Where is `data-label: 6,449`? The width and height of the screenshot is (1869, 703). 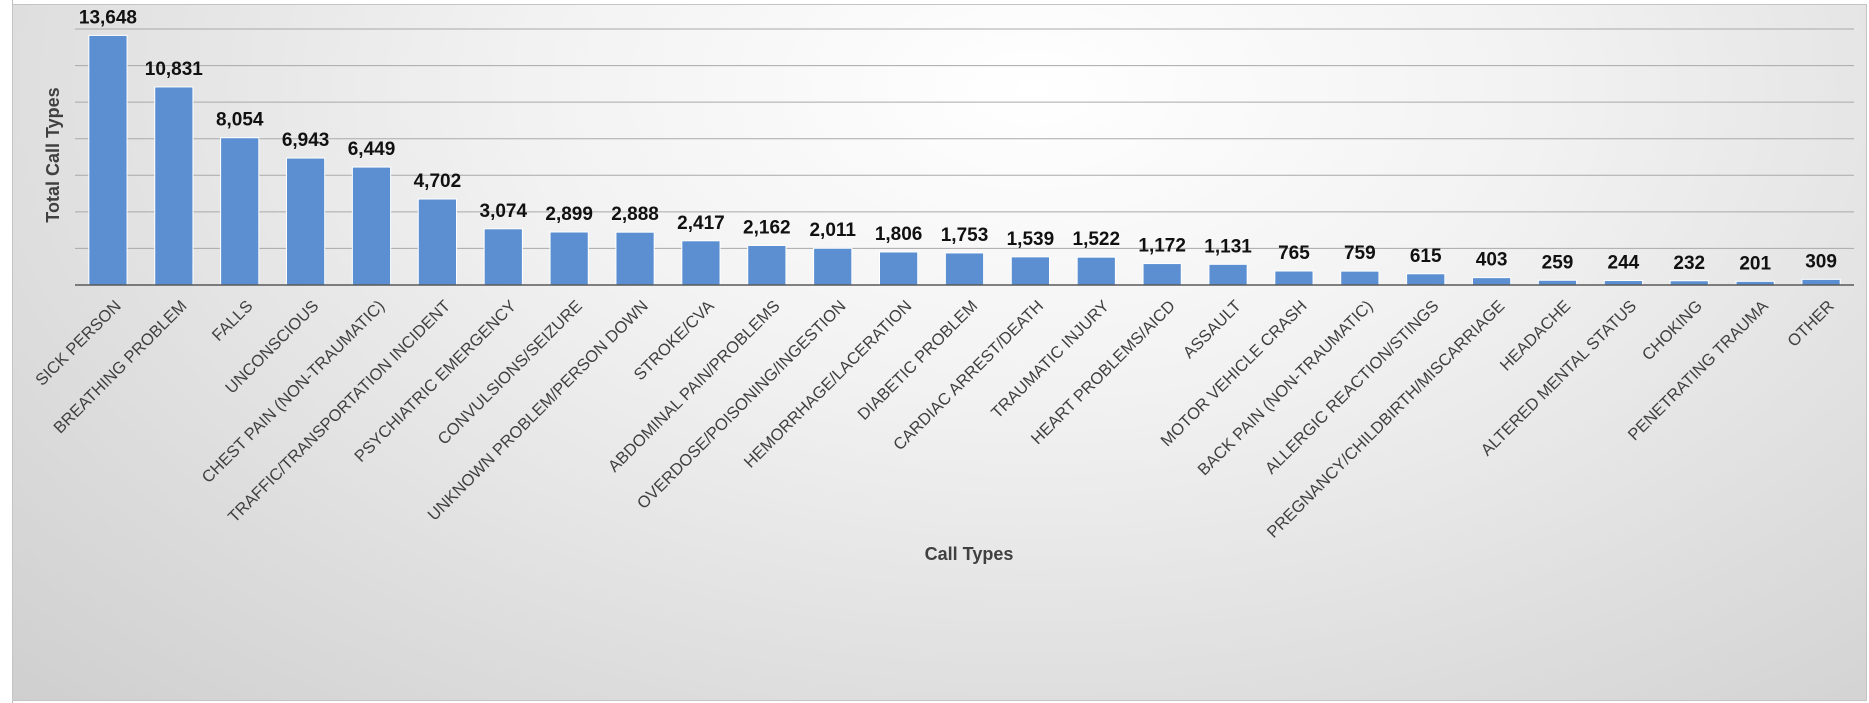
data-label: 6,449 is located at coordinates (372, 149).